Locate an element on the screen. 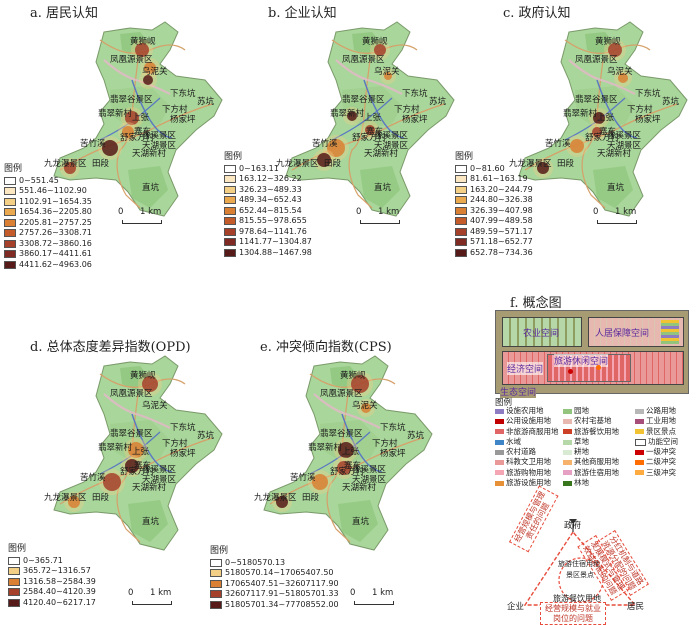 This screenshot has width=700, height=625. legend-row: 407.99~489.58 is located at coordinates (494, 221).